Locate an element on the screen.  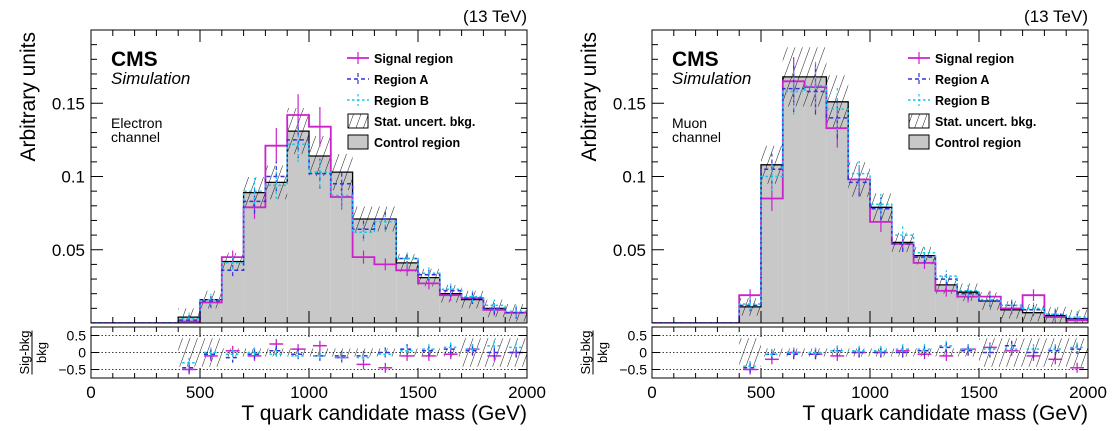
channel-label: Electron is located at coordinates (136, 123).